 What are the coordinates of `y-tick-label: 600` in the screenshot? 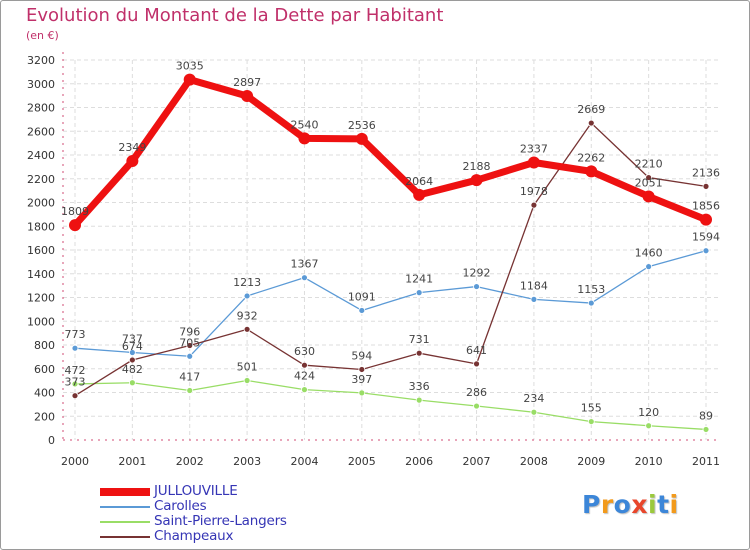 It's located at (44, 369).